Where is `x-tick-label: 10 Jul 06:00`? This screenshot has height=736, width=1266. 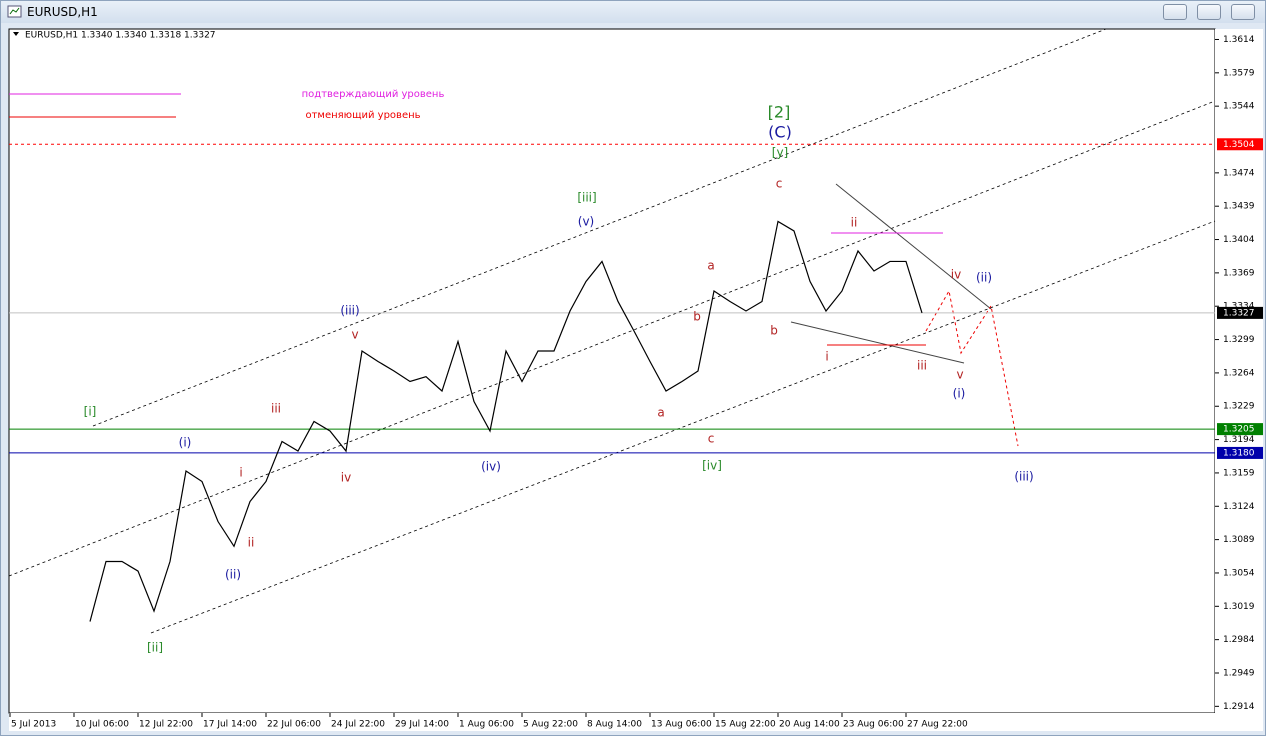 x-tick-label: 10 Jul 06:00 is located at coordinates (102, 725).